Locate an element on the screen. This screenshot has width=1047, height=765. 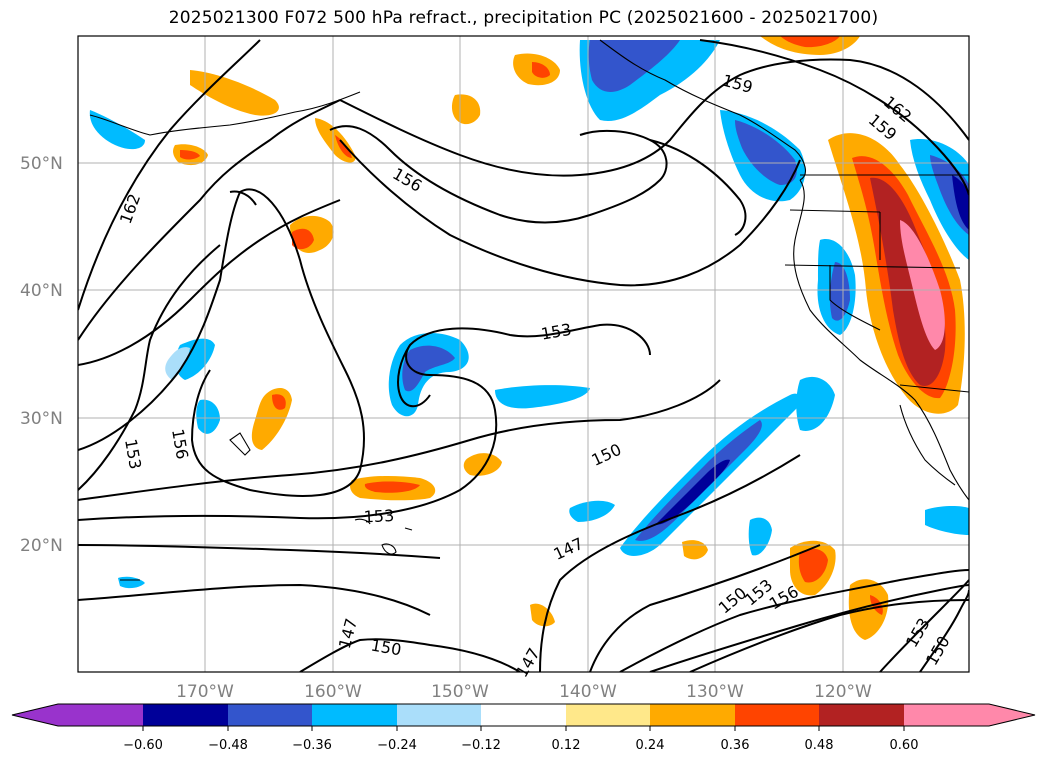
precip-area-w7-outer is located at coordinates (177, 363).